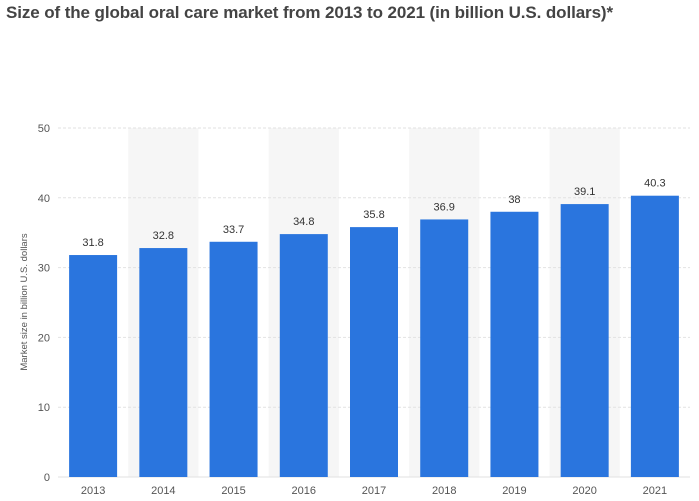  I want to click on data-labels: 31.8 32.8 33.7 34.8 35.8 36.9 38 39.1 40.3, so click(373, 213).